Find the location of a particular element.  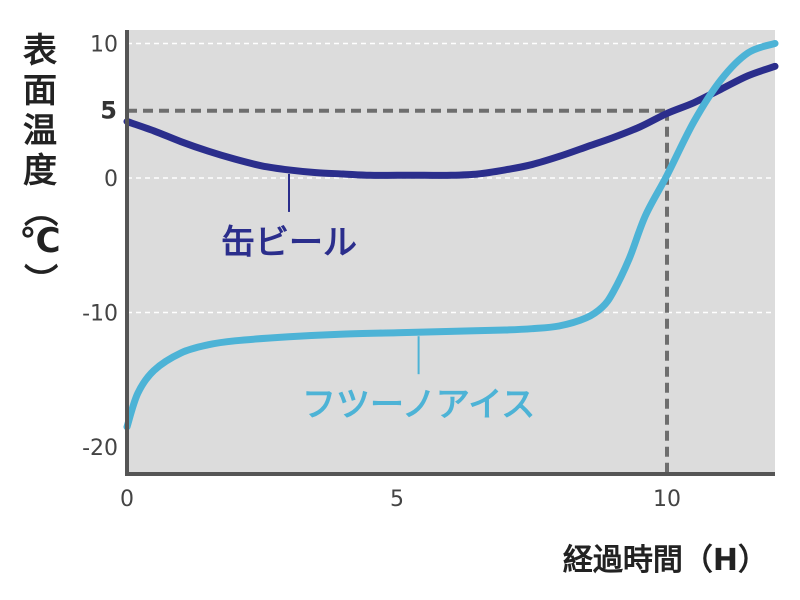

y-axis-title-char: ） is located at coordinates (39, 280).